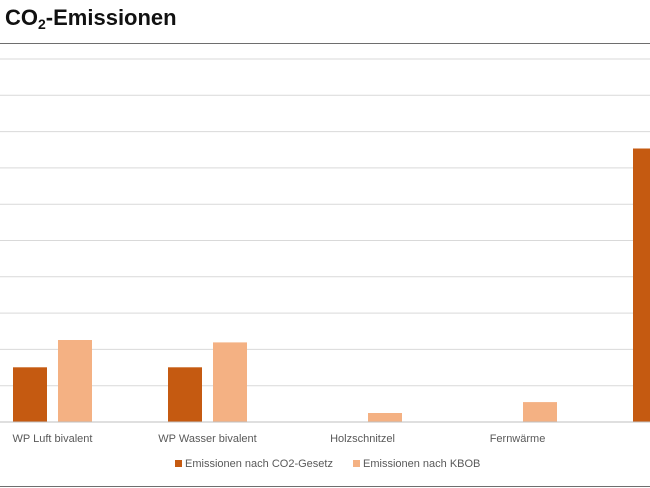 This screenshot has height=488, width=650. What do you see at coordinates (325, 43) in the screenshot?
I see `title-divider` at bounding box center [325, 43].